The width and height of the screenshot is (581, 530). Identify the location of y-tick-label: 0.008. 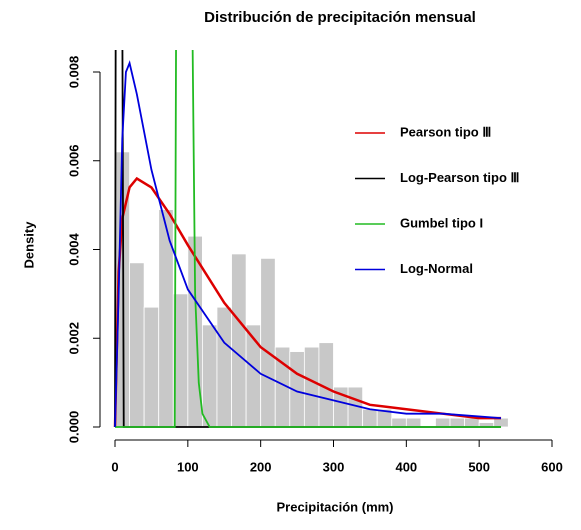
(73, 72).